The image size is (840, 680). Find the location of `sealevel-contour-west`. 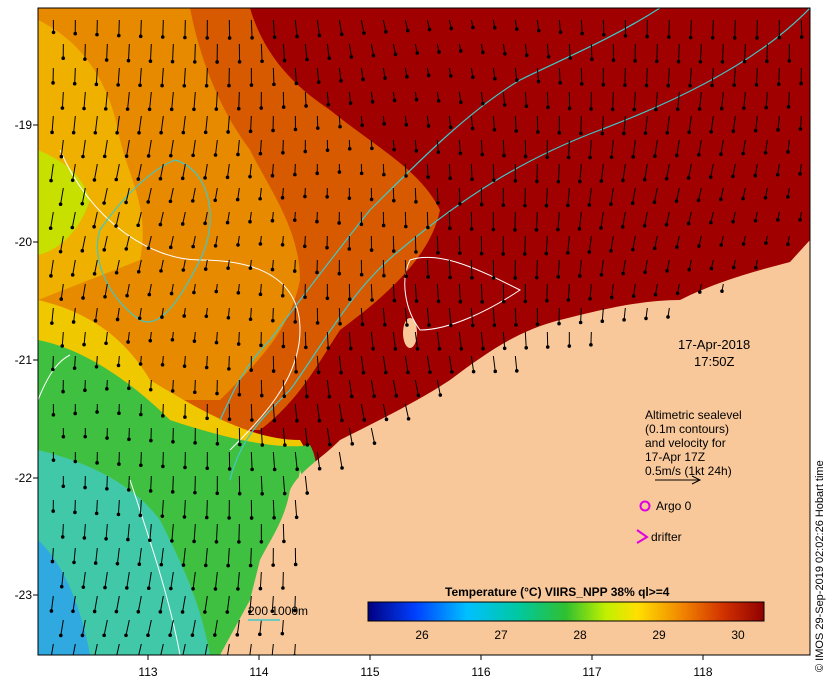

sealevel-contour-west is located at coordinates (54, 377).